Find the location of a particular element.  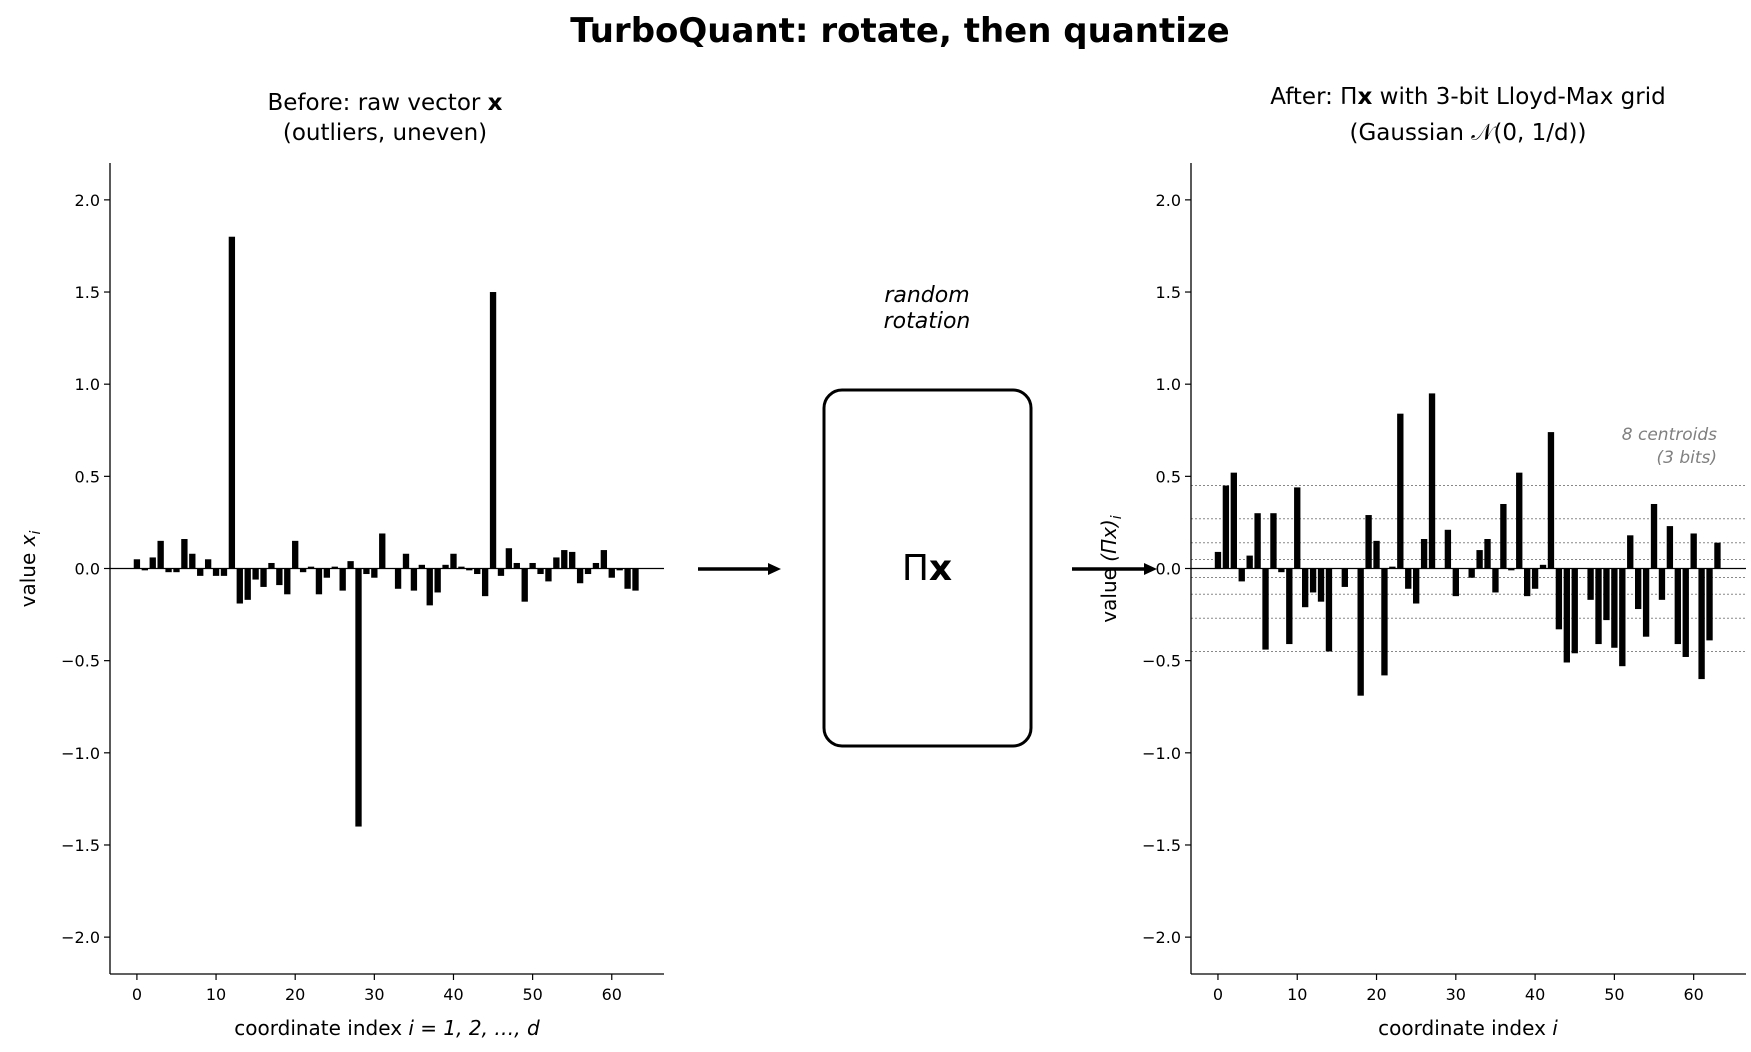

x-tick-label: 0 is located at coordinates (1218, 994).